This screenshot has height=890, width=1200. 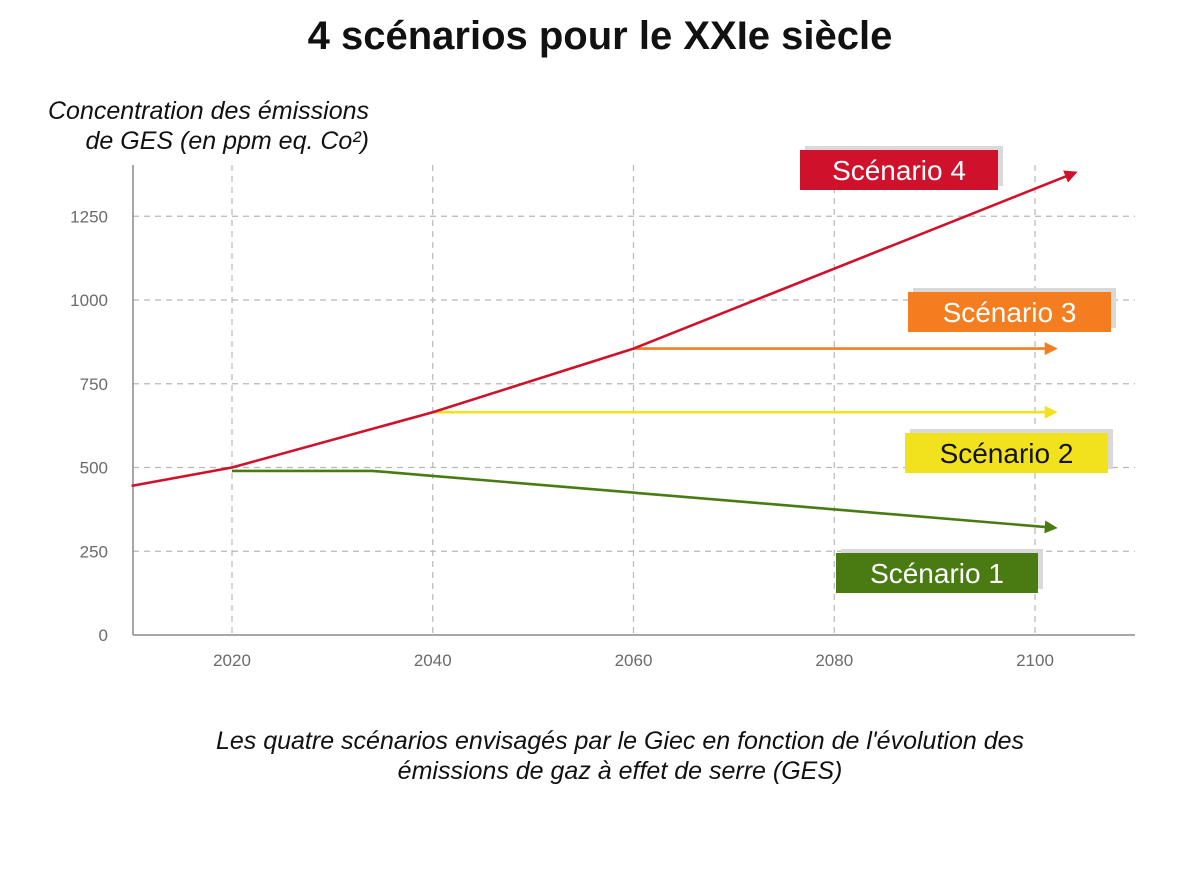 What do you see at coordinates (433, 660) in the screenshot?
I see `x-tick-label: 2040` at bounding box center [433, 660].